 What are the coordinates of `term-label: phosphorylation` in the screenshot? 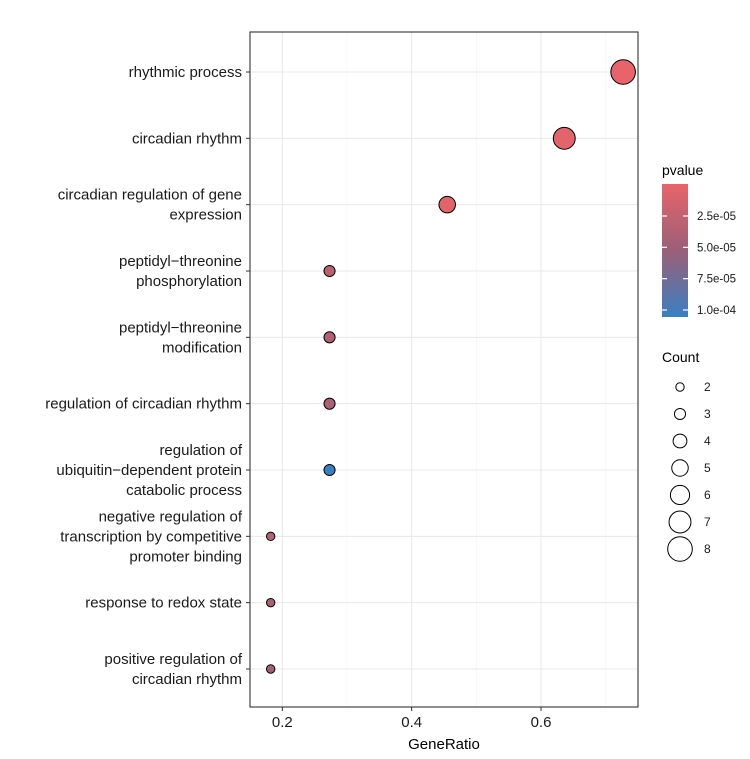 It's located at (189, 281).